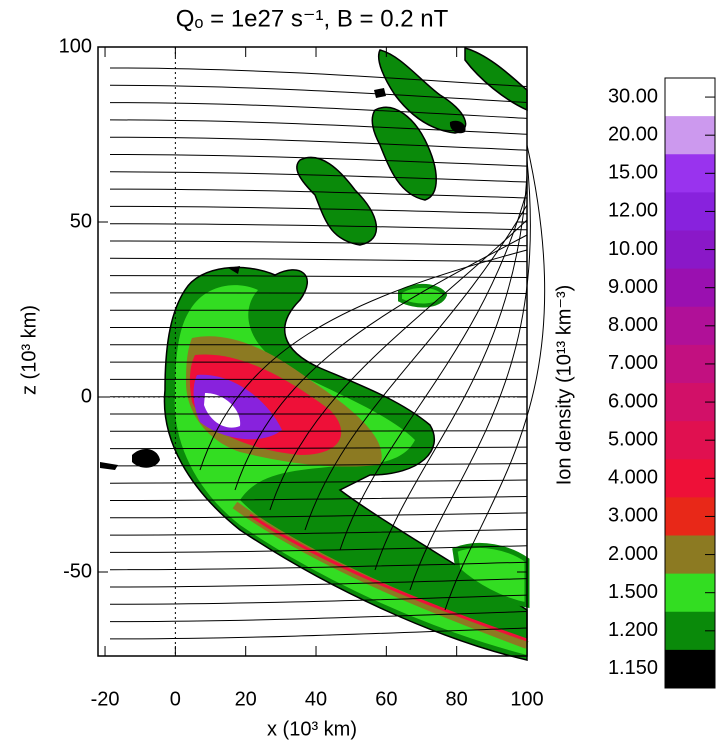 This screenshot has height=751, width=717. Describe the element at coordinates (633, 287) in the screenshot. I see `colorbar-tick-label: 9.000` at that location.